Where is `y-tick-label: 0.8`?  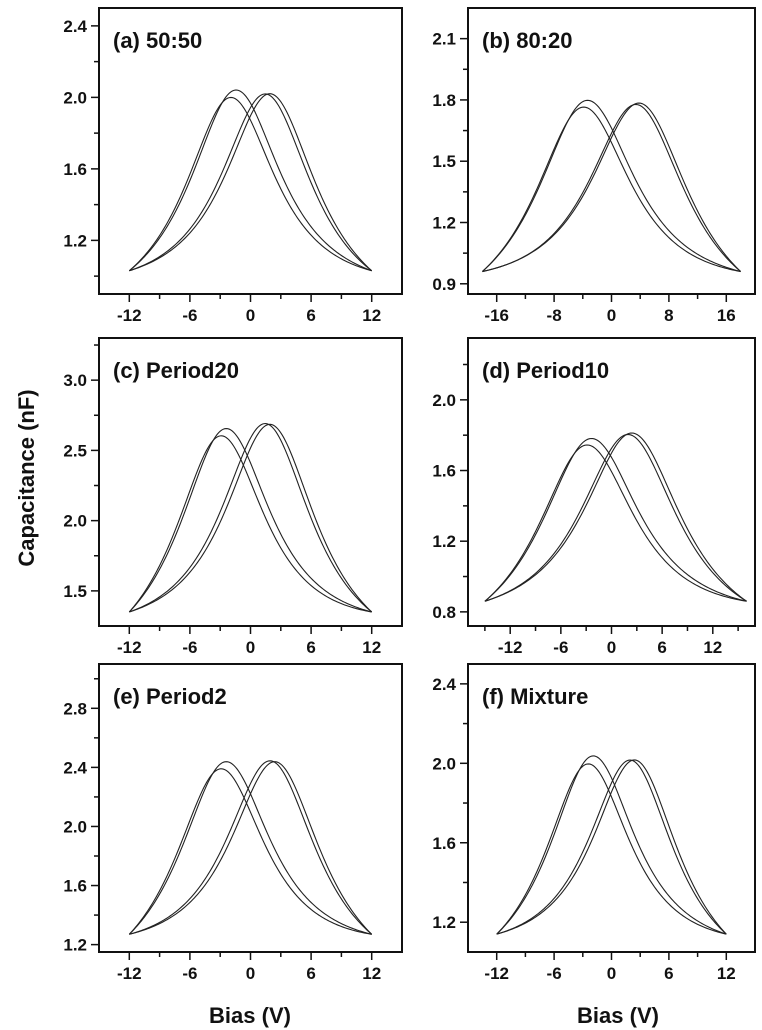 y-tick-label: 0.8 is located at coordinates (444, 612).